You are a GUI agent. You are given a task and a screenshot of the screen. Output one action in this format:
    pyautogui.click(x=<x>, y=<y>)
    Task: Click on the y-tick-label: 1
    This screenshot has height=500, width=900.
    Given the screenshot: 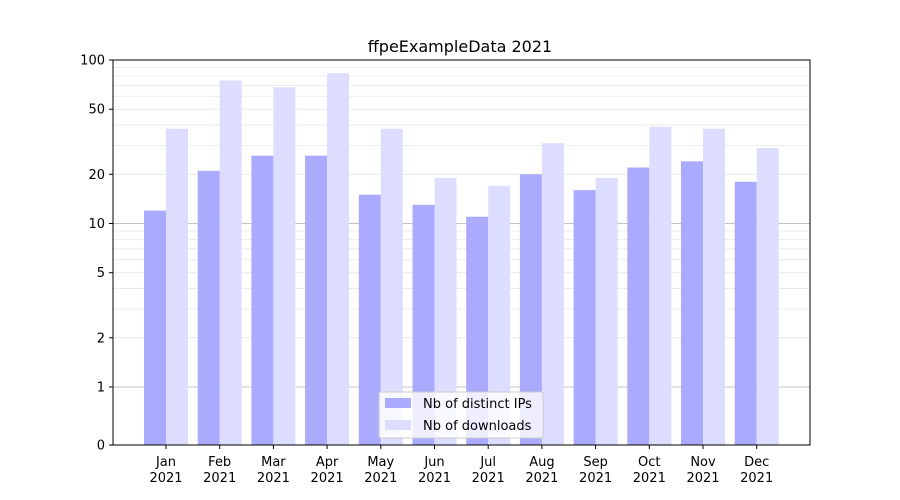 What is the action you would take?
    pyautogui.click(x=101, y=388)
    